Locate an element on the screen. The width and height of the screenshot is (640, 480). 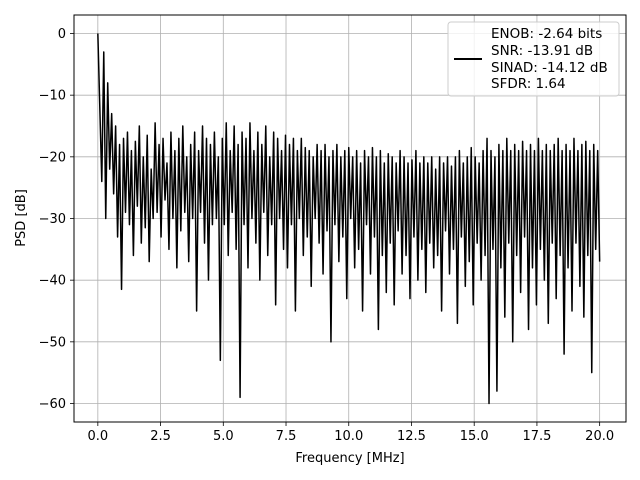
x-tick-label: 5.0 is located at coordinates (223, 436).